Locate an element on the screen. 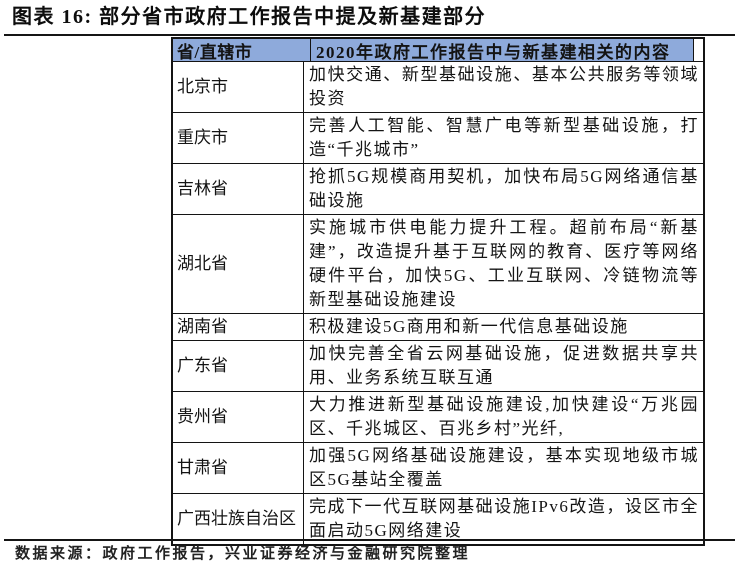 This screenshot has height=571, width=740. province-cell: 湖北省 is located at coordinates (238, 264).